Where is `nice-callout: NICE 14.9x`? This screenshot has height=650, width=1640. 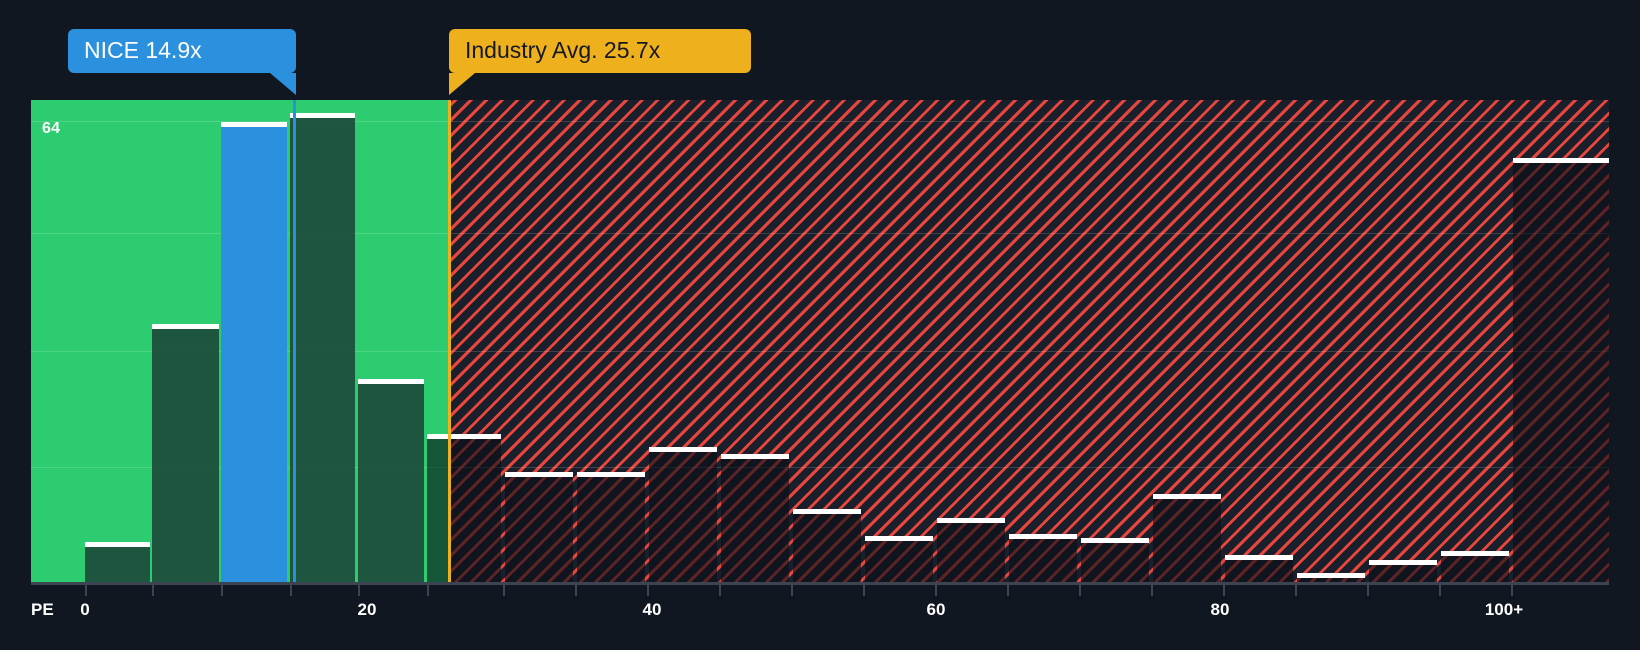 nice-callout: NICE 14.9x is located at coordinates (182, 62).